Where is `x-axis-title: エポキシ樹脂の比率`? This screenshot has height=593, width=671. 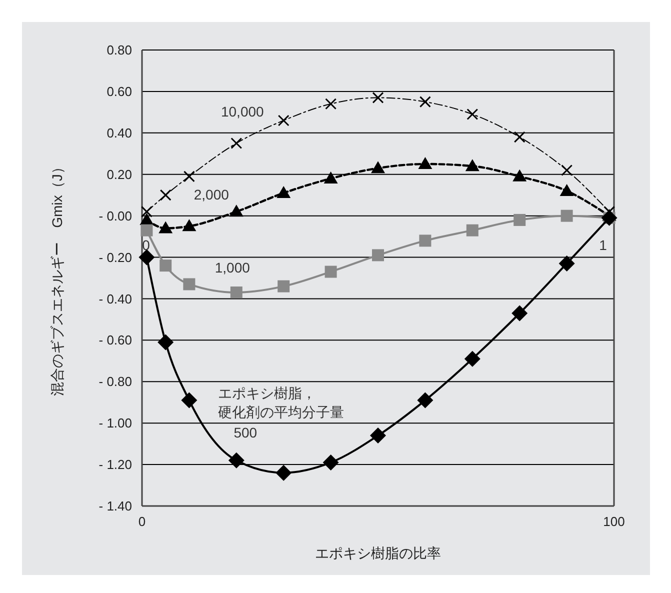 x-axis-title: エポキシ樹脂の比率 is located at coordinates (378, 553).